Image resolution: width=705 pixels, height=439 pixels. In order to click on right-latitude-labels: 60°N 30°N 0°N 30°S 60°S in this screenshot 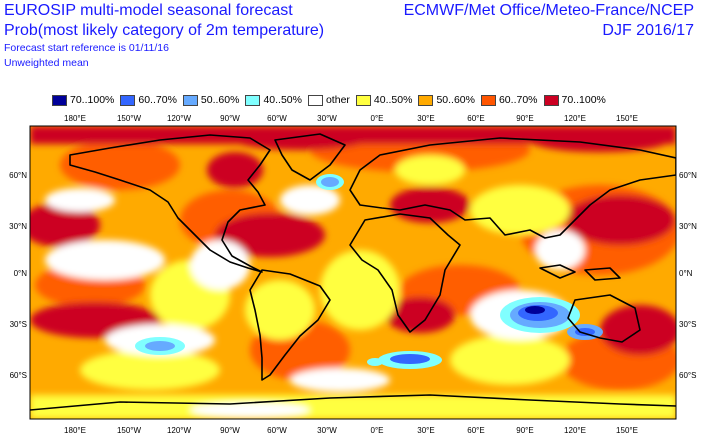, I will do `click(688, 275)`.